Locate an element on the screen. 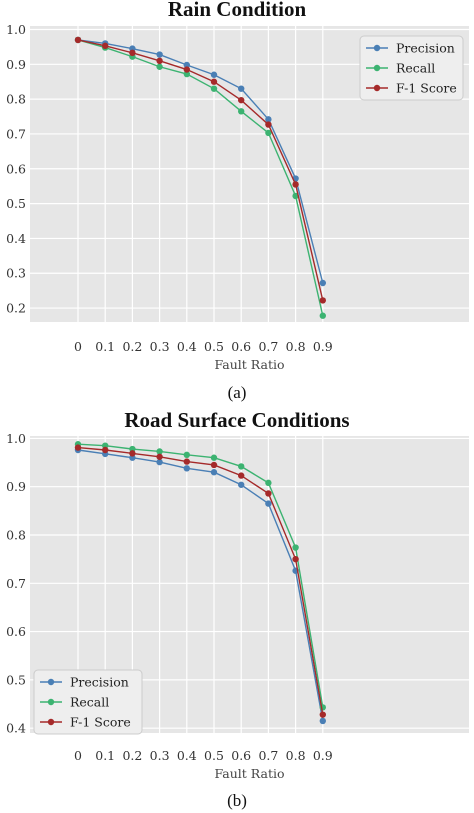 This screenshot has width=474, height=813. y-tick-label: 0.8 is located at coordinates (16, 99).